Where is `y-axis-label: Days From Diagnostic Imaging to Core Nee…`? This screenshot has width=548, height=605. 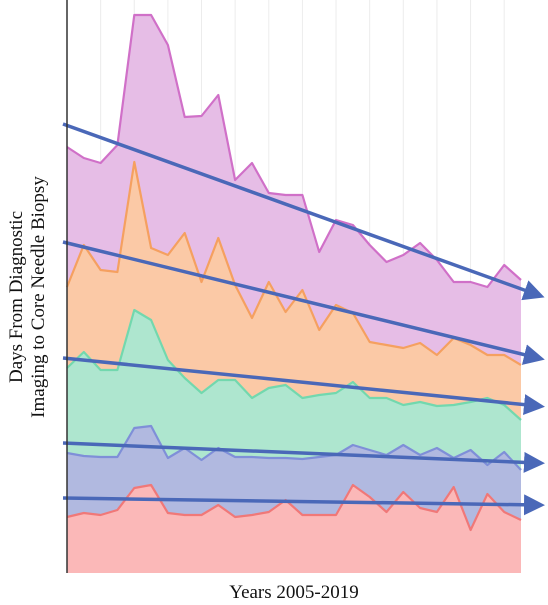 y-axis-label: Days From Diagnostic Imaging to Core Nee… is located at coordinates (27, 297).